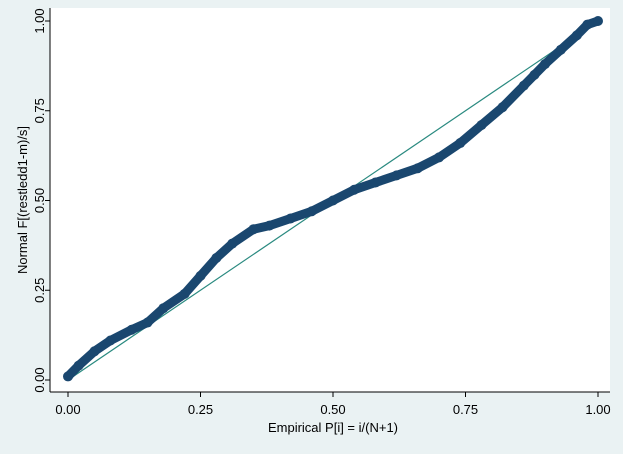  Describe the element at coordinates (67, 409) in the screenshot. I see `x-tick-label: 0.00` at that location.